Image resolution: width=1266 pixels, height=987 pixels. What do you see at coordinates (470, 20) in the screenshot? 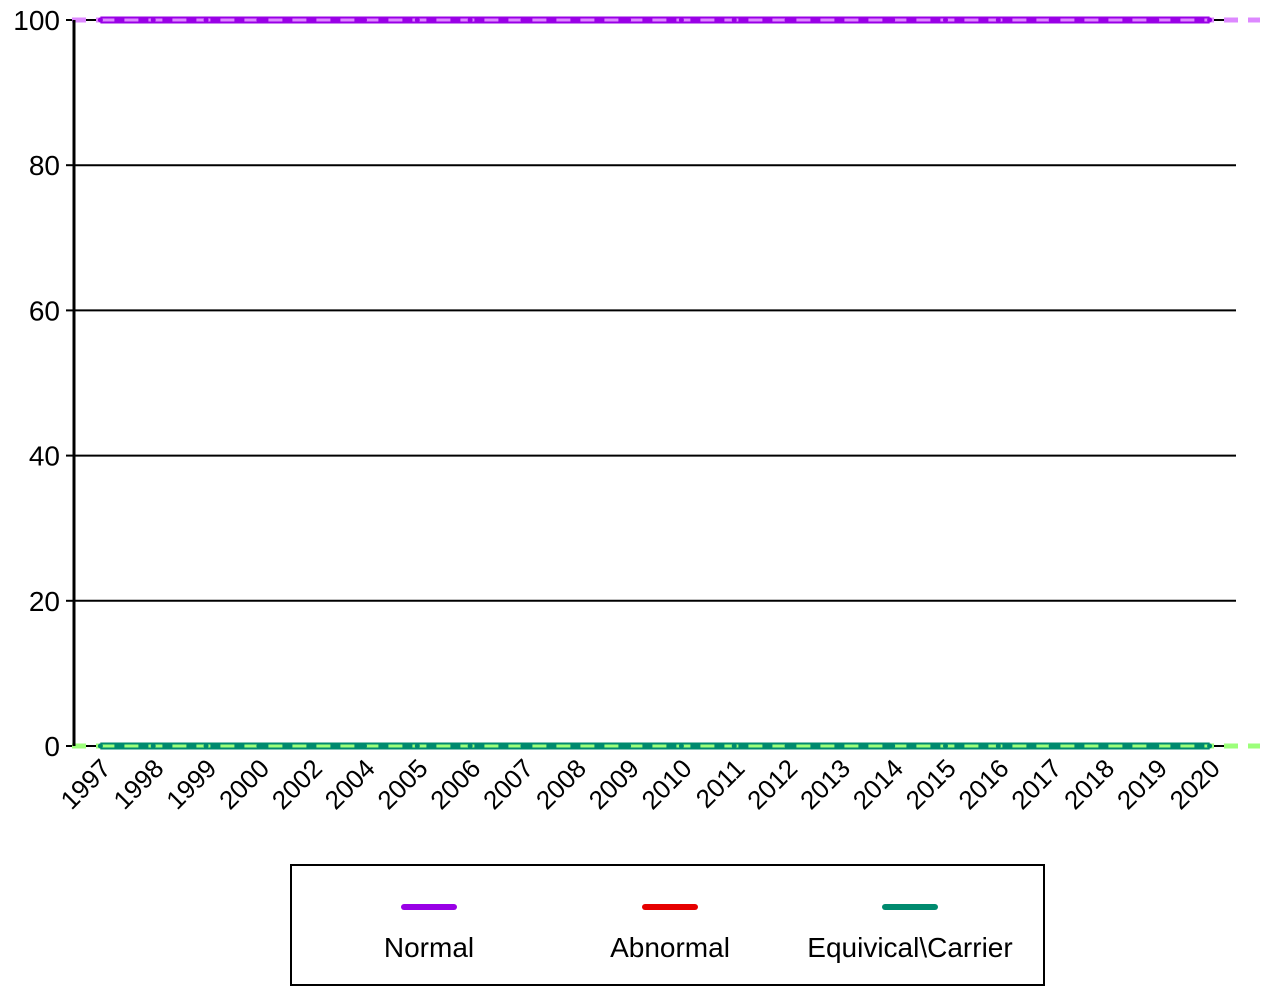
I see `data-point-normal-2006` at bounding box center [470, 20].